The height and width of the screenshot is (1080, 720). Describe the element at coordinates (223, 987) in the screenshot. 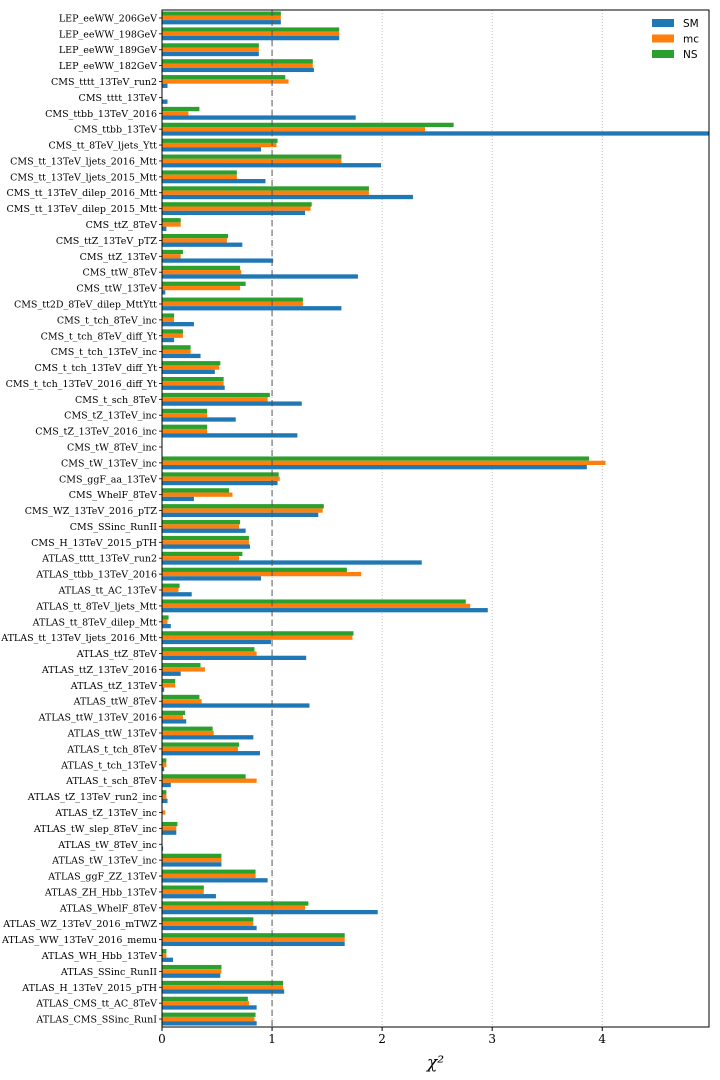

I see `bar-mc-ATLAS_H_13TeV_2015_pTH` at that location.